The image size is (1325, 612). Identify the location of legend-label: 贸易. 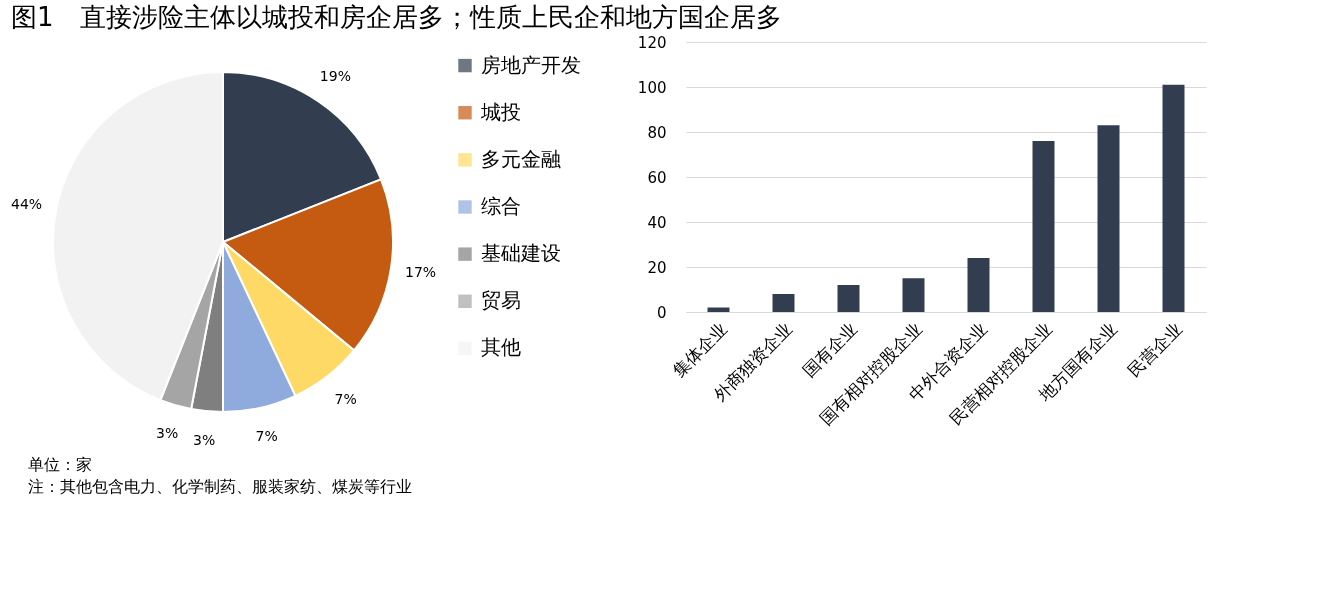
(501, 300).